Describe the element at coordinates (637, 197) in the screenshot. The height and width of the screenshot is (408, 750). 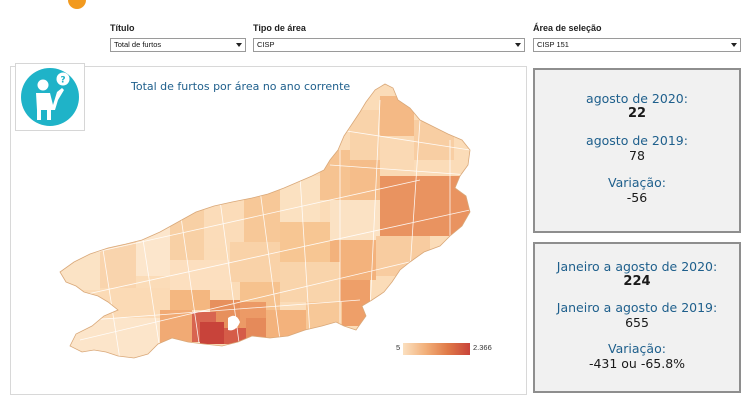
I see `month-variation-value: -56` at that location.